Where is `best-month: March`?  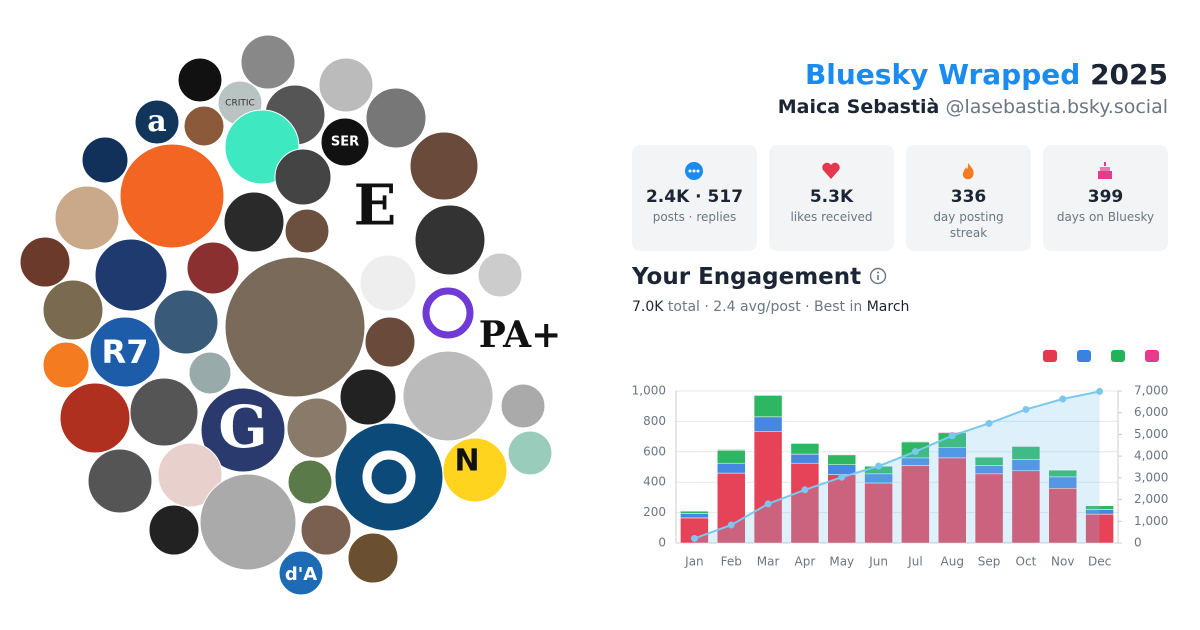
best-month: March is located at coordinates (888, 307).